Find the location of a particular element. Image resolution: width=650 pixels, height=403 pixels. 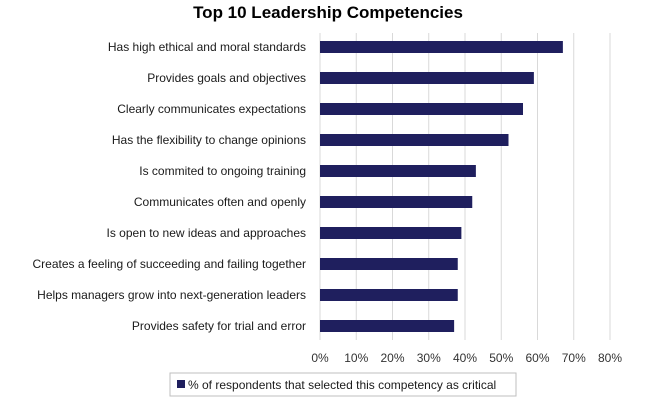

x-tick-label: 20% is located at coordinates (392, 358).